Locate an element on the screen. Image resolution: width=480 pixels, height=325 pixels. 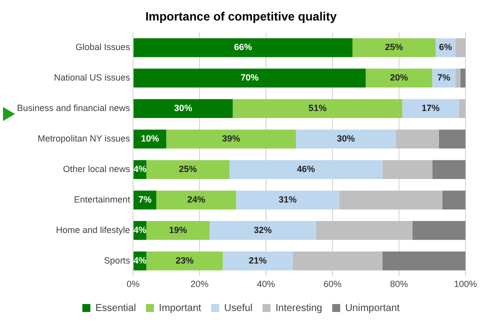
data-label: 10% is located at coordinates (149, 139).